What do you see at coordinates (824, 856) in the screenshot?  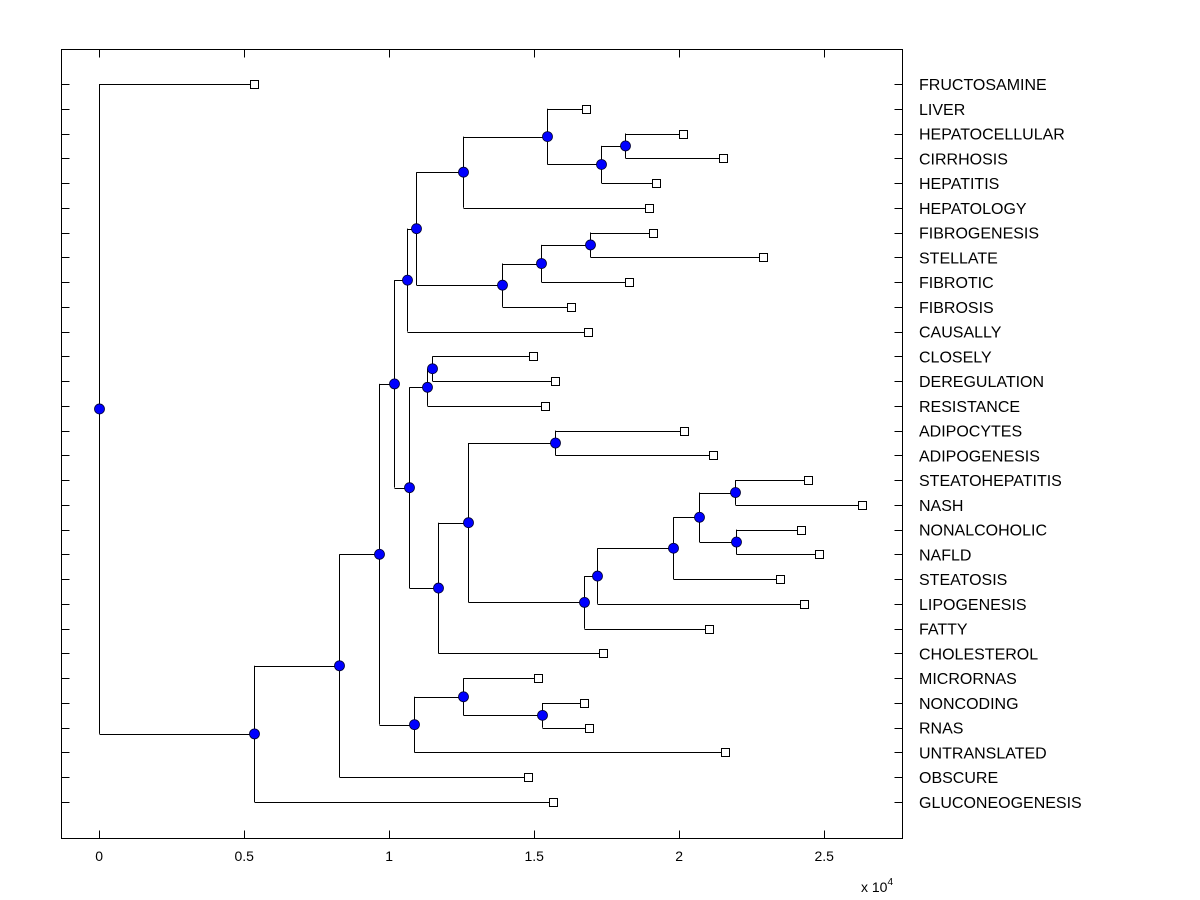 I see `x-tick-label: 2.5` at bounding box center [824, 856].